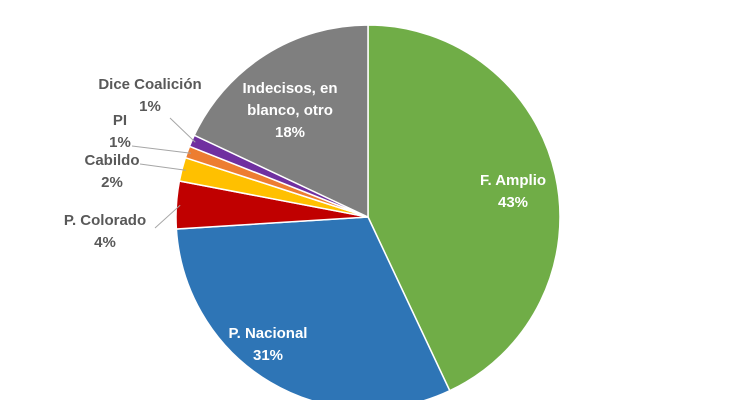 The width and height of the screenshot is (735, 400). I want to click on value-label: 43%, so click(513, 202).